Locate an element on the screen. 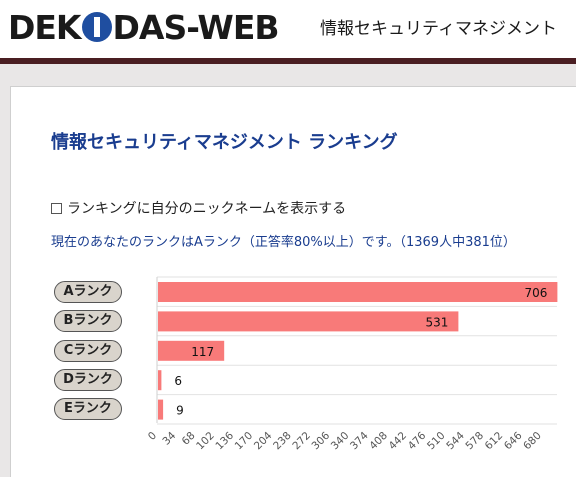  chart-tick-label: 0 is located at coordinates (152, 436).